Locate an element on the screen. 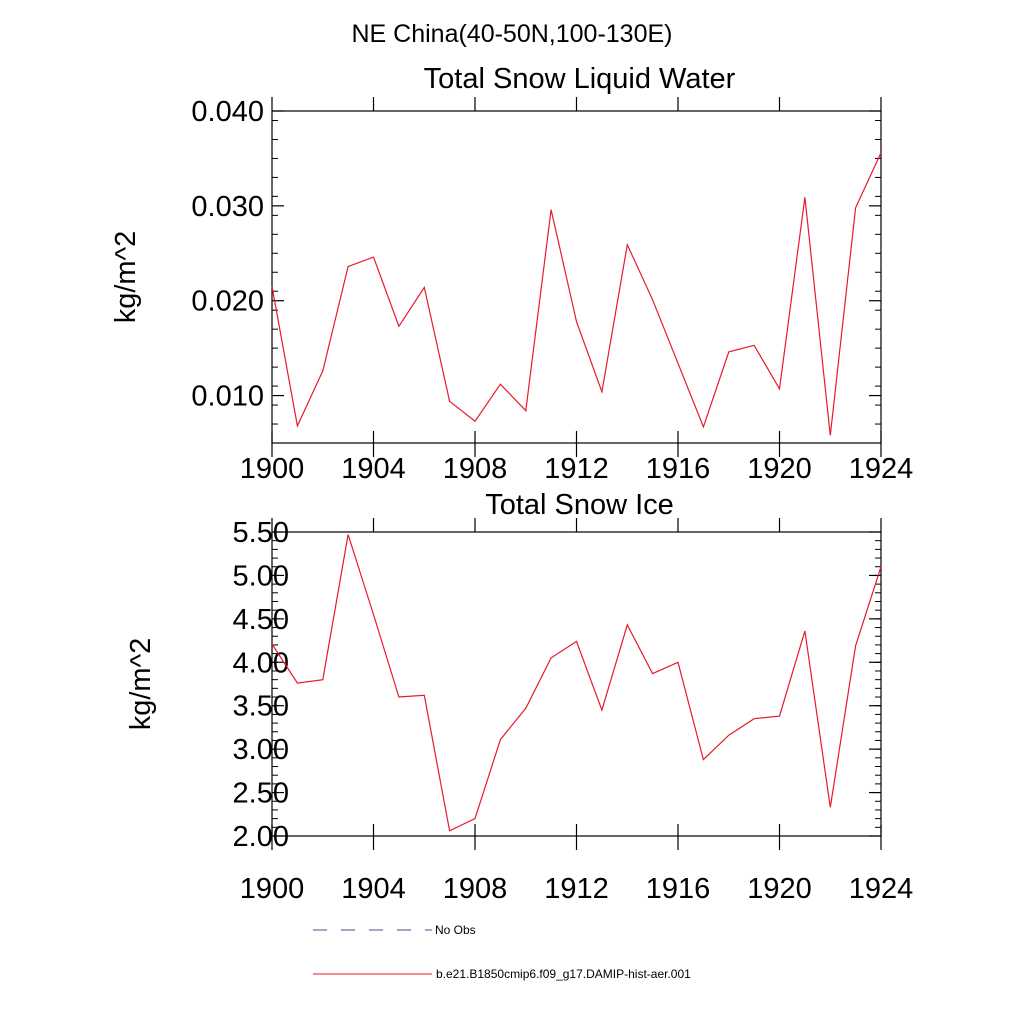  legend-no-obs-label: No Obs is located at coordinates (455, 930).